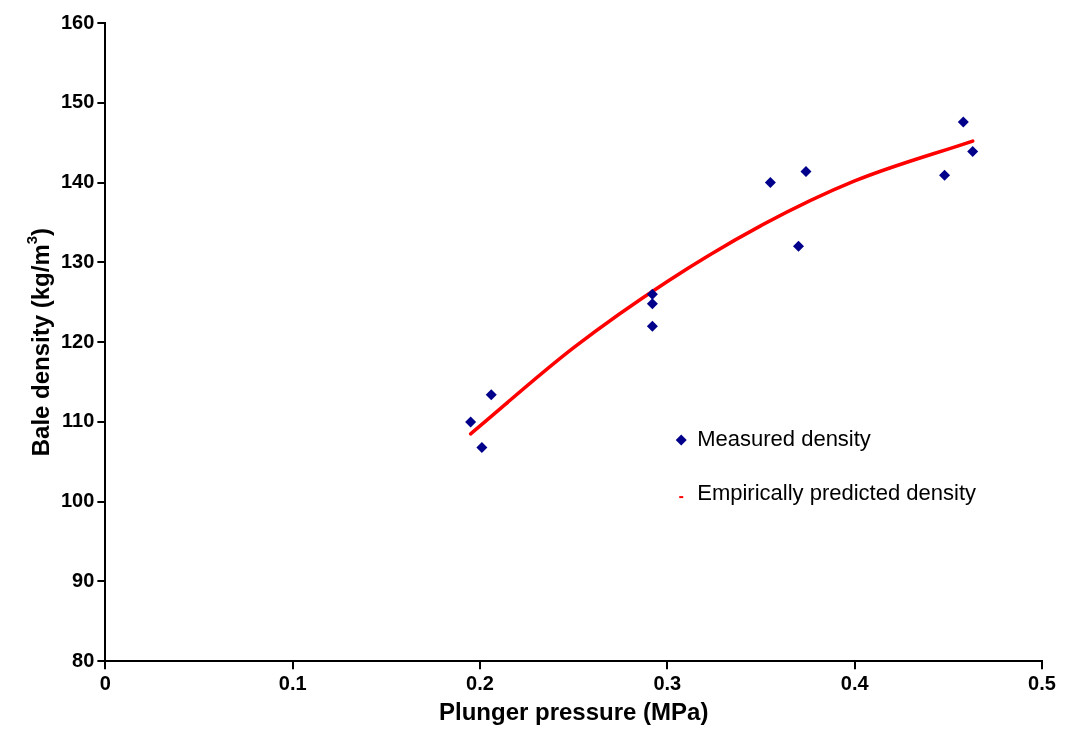 Image resolution: width=1080 pixels, height=740 pixels. What do you see at coordinates (1042, 682) in the screenshot?
I see `x-tick-label: 0.5` at bounding box center [1042, 682].